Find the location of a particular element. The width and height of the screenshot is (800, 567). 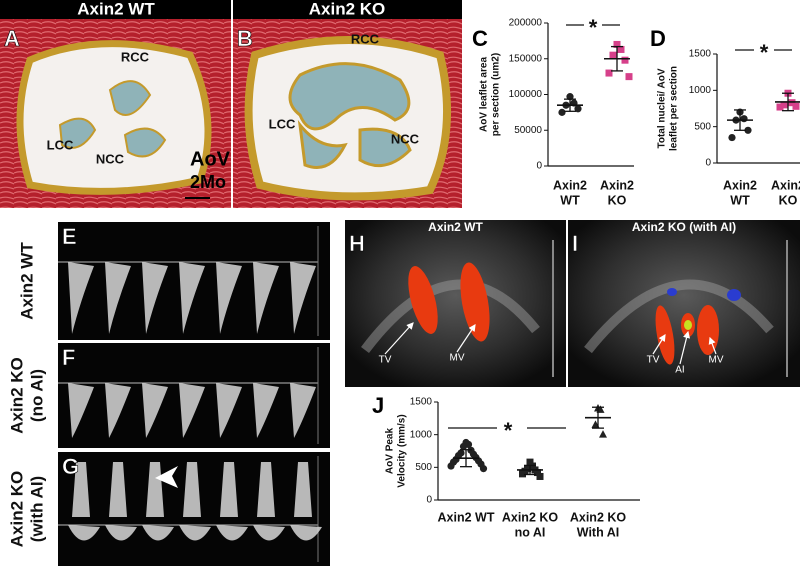

y-axis-label: AoV leaflet area is located at coordinates (484, 94).